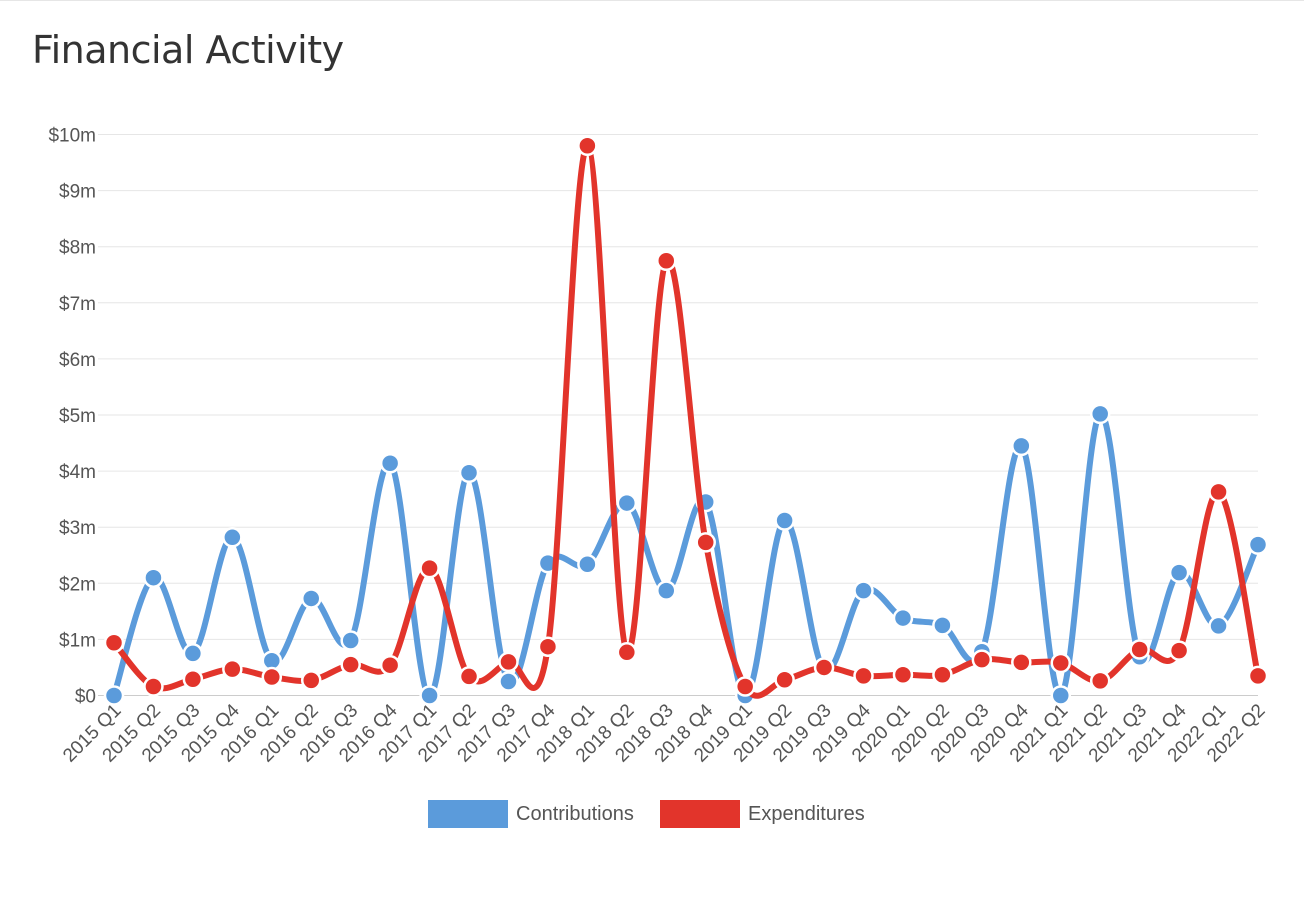  I want to click on top-border, so click(652, 0).